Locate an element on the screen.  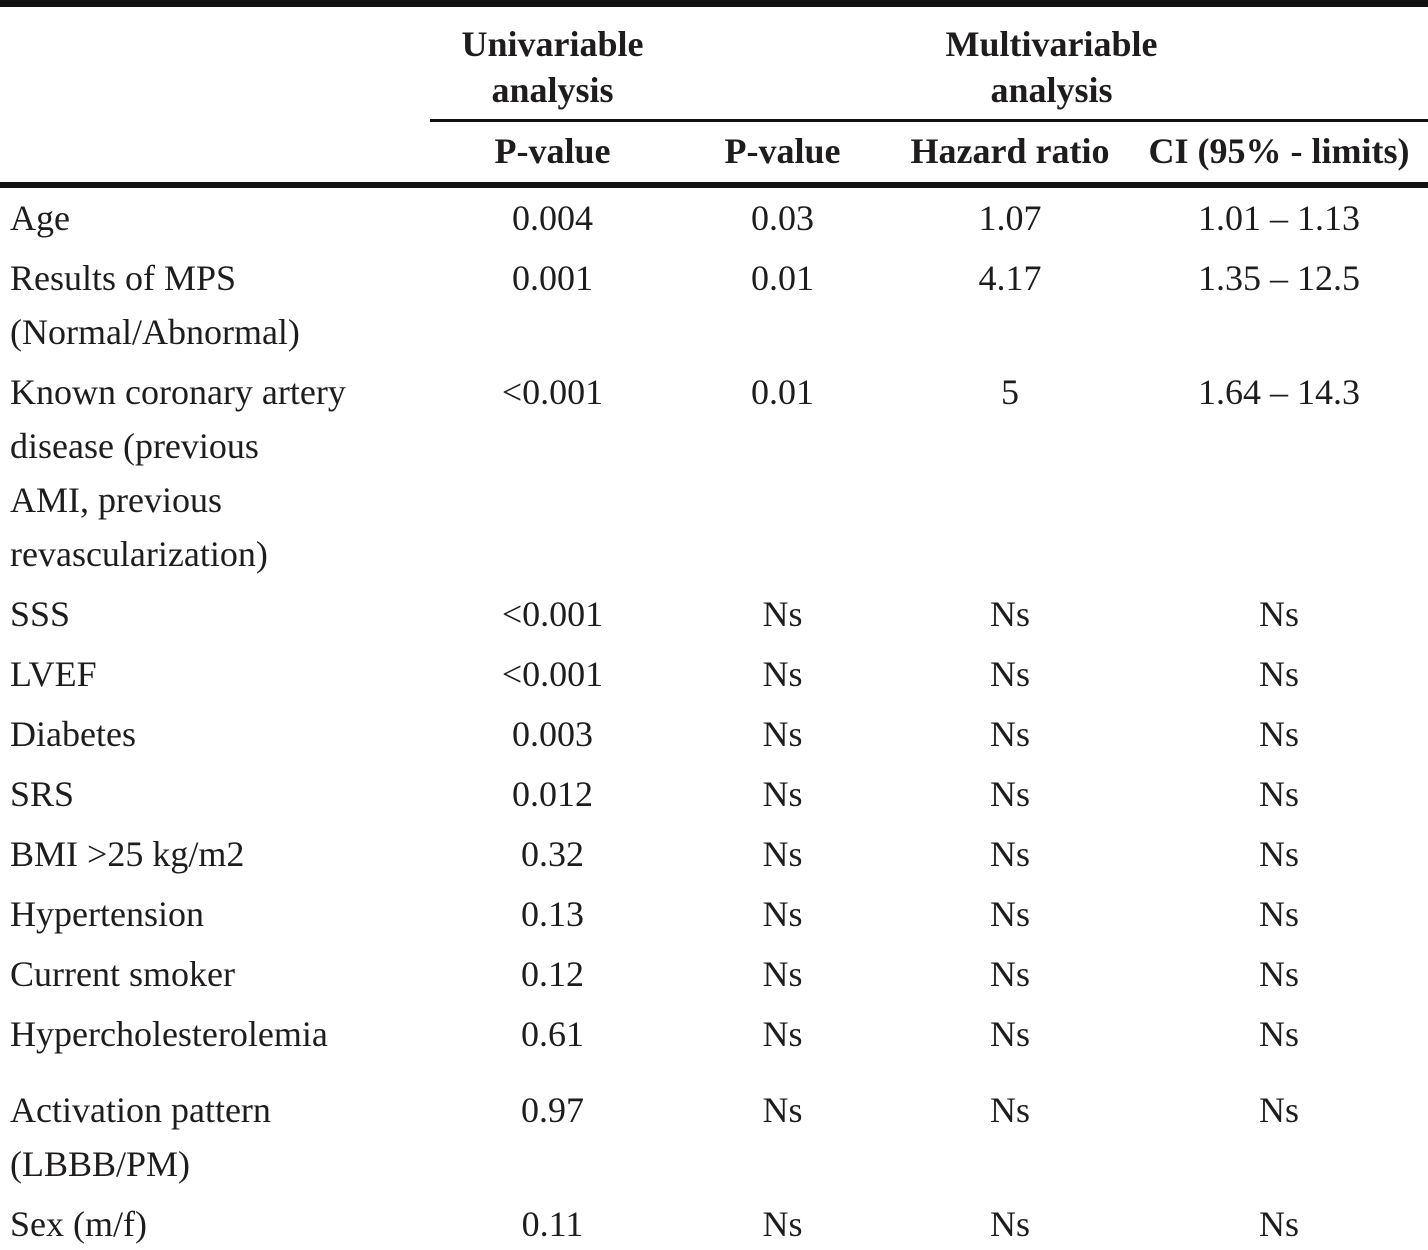
row-label: Hypercholesterolemia is located at coordinates (169, 1034).